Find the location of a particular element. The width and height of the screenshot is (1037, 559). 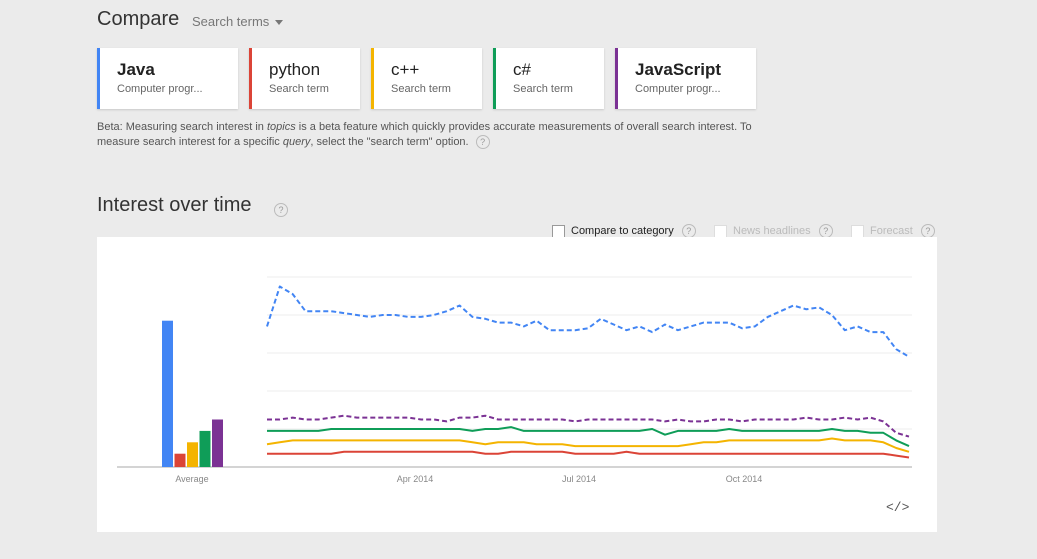

x-tick-label: Apr 2014 is located at coordinates (415, 479).